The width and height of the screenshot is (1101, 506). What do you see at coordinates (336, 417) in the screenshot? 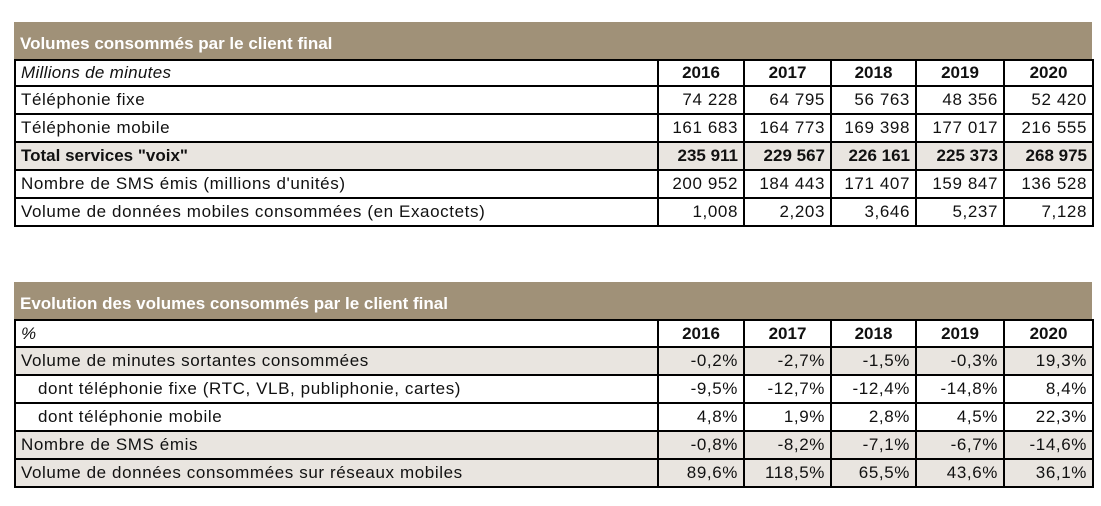
I see `row-label: dont téléphonie mobile` at bounding box center [336, 417].